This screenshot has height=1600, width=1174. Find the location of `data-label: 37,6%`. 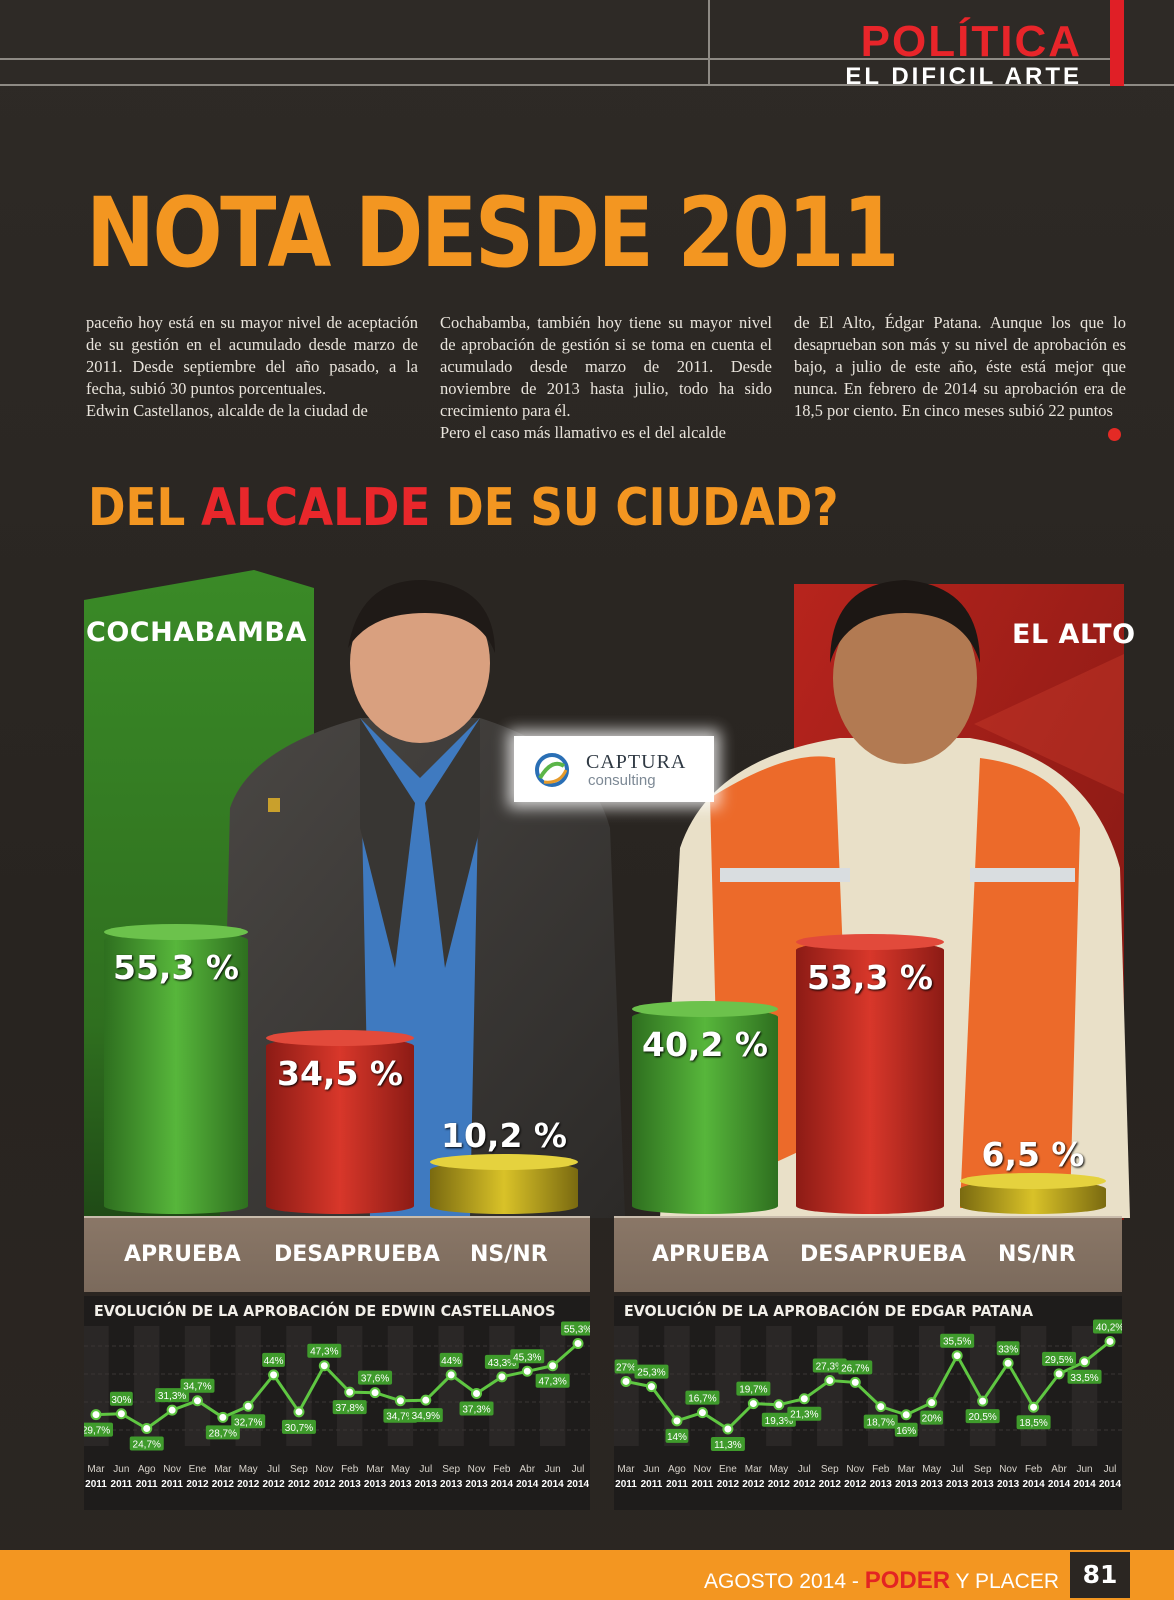

data-label: 37,6% is located at coordinates (375, 1379).